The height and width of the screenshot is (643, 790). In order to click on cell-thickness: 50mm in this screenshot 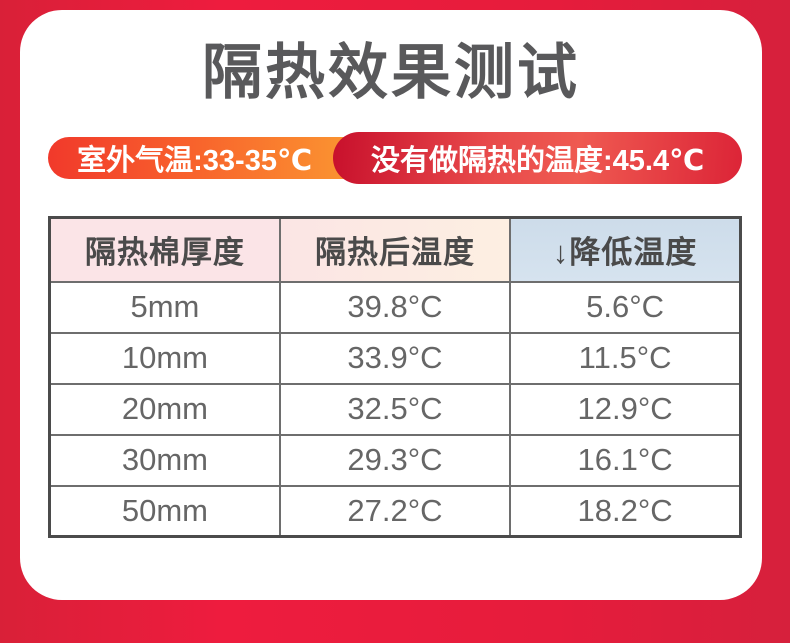, I will do `click(164, 511)`.